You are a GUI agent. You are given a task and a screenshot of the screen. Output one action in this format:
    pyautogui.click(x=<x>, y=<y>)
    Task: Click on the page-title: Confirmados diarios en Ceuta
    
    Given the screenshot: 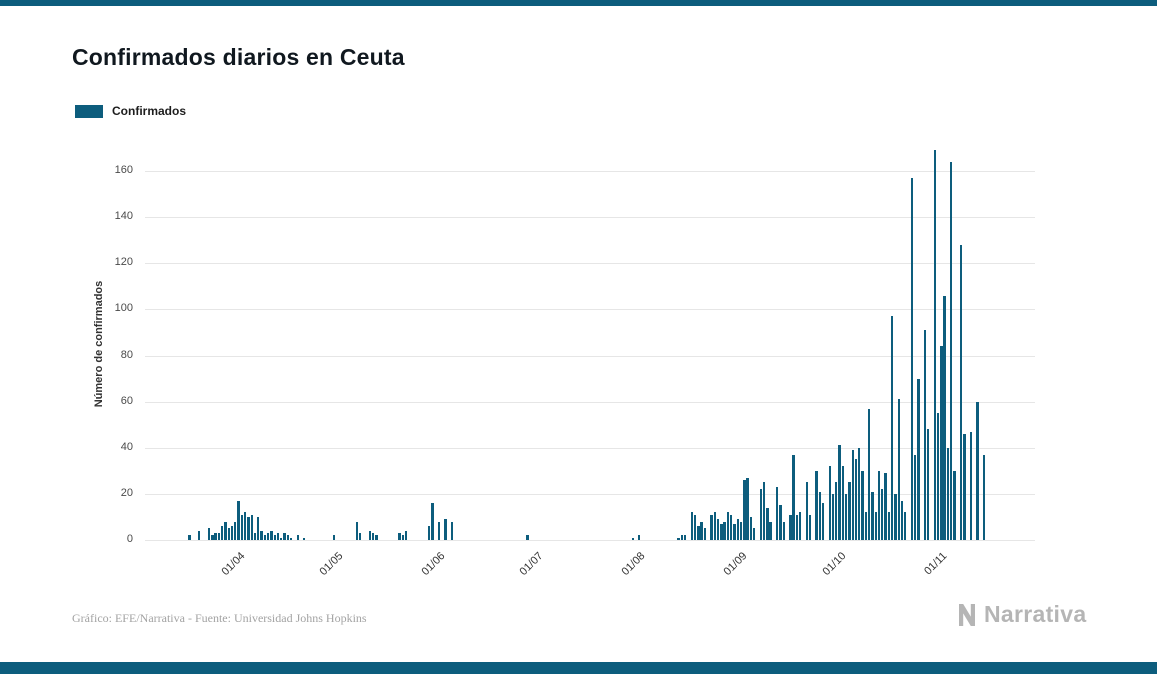 What is the action you would take?
    pyautogui.click(x=238, y=57)
    